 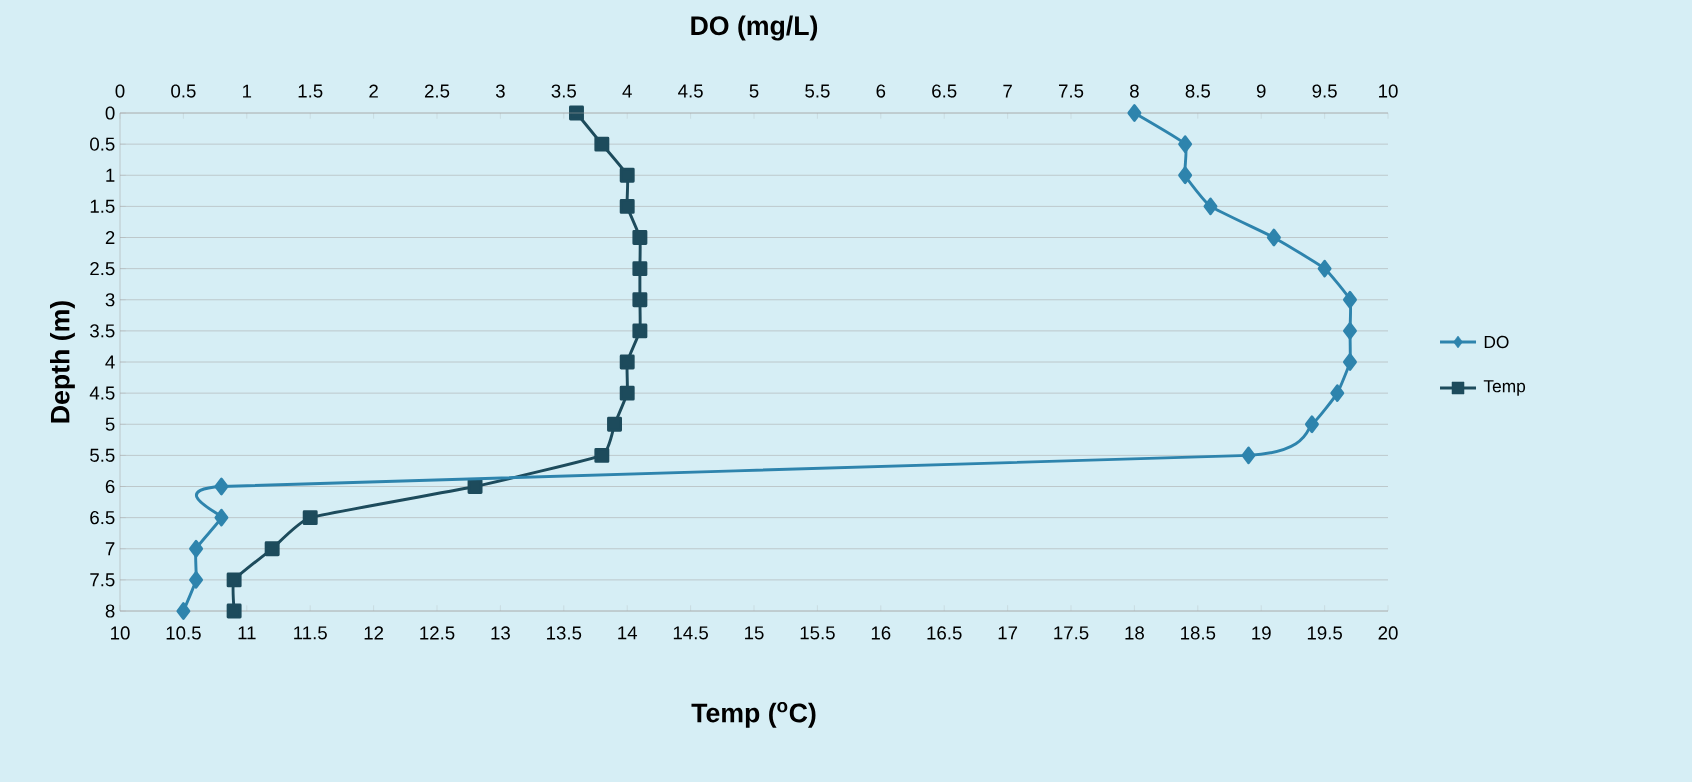 What do you see at coordinates (120, 91) in the screenshot?
I see `x2-tick-label: 0` at bounding box center [120, 91].